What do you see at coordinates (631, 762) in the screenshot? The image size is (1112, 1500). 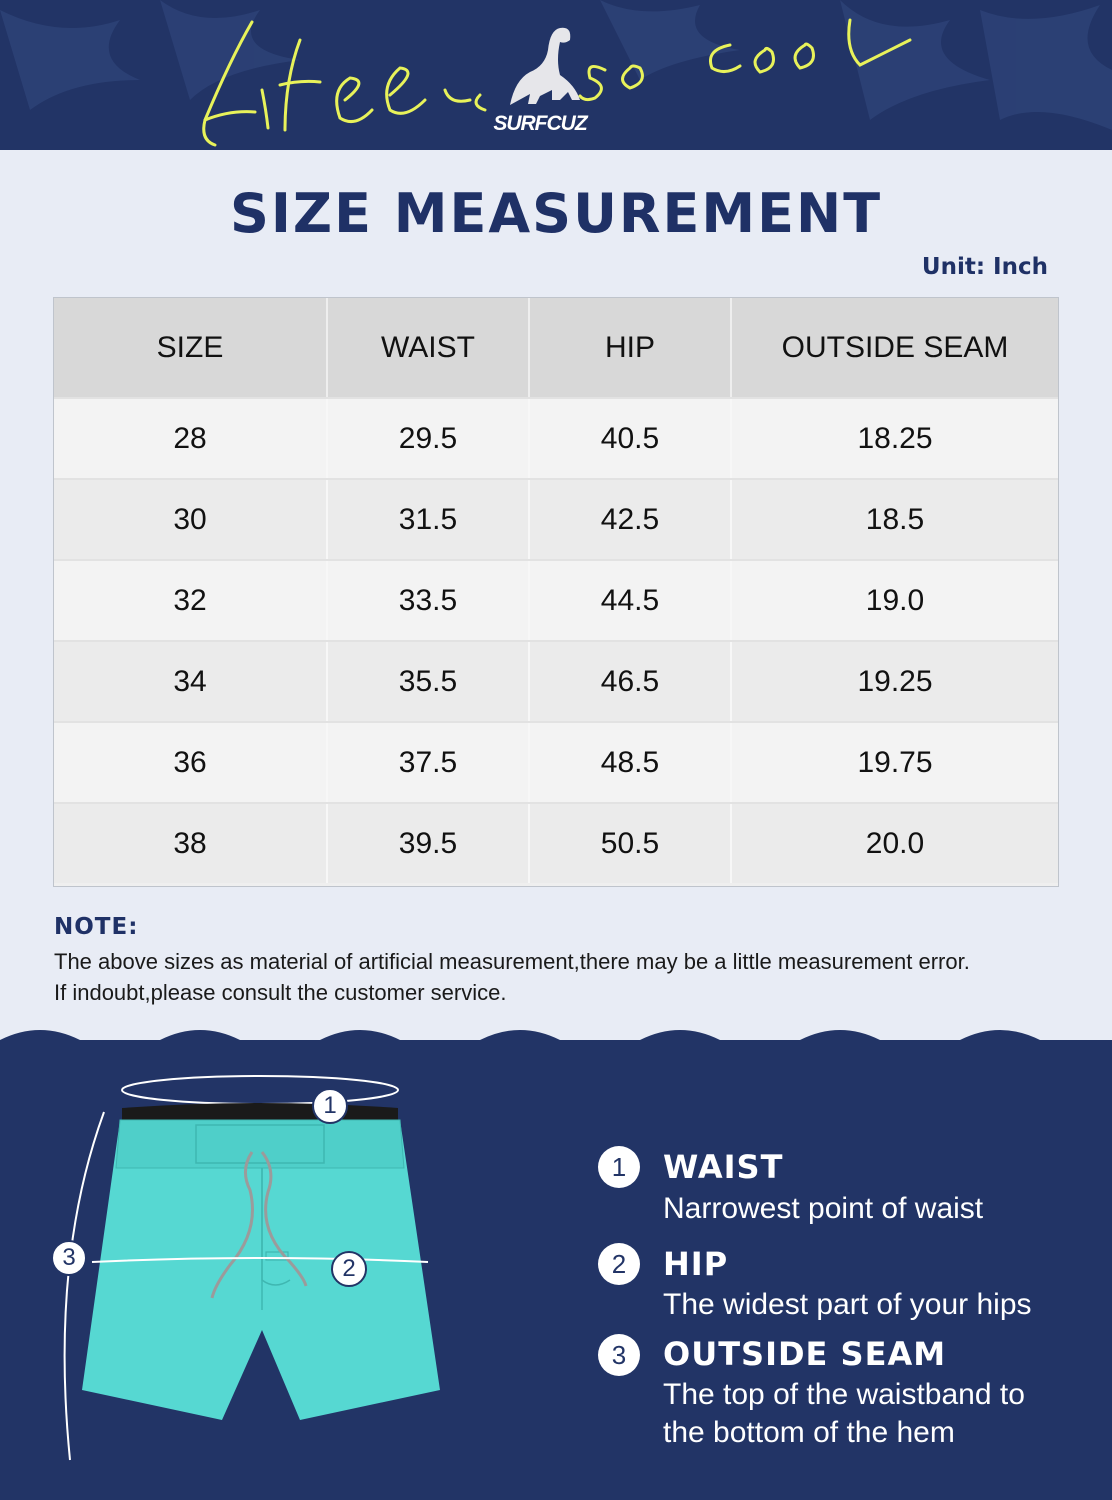 I see `cell-hip: 48.5` at bounding box center [631, 762].